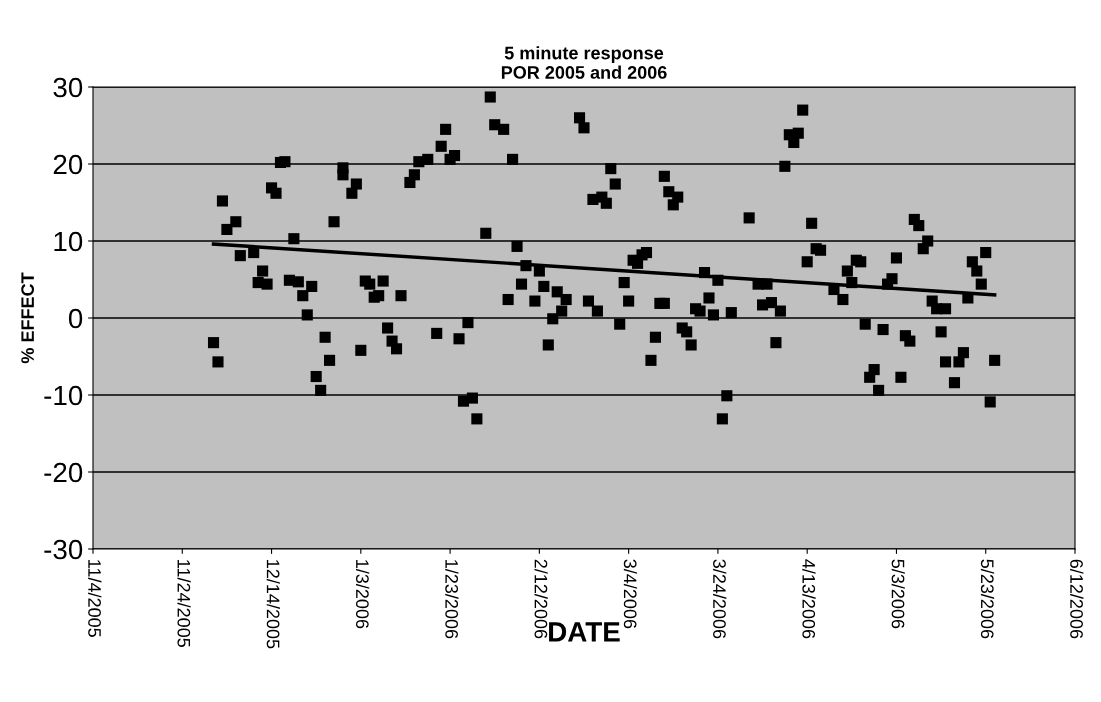 The width and height of the screenshot is (1101, 702). Describe the element at coordinates (1077, 599) in the screenshot. I see `x-tick-label: 6/12/2006` at that location.